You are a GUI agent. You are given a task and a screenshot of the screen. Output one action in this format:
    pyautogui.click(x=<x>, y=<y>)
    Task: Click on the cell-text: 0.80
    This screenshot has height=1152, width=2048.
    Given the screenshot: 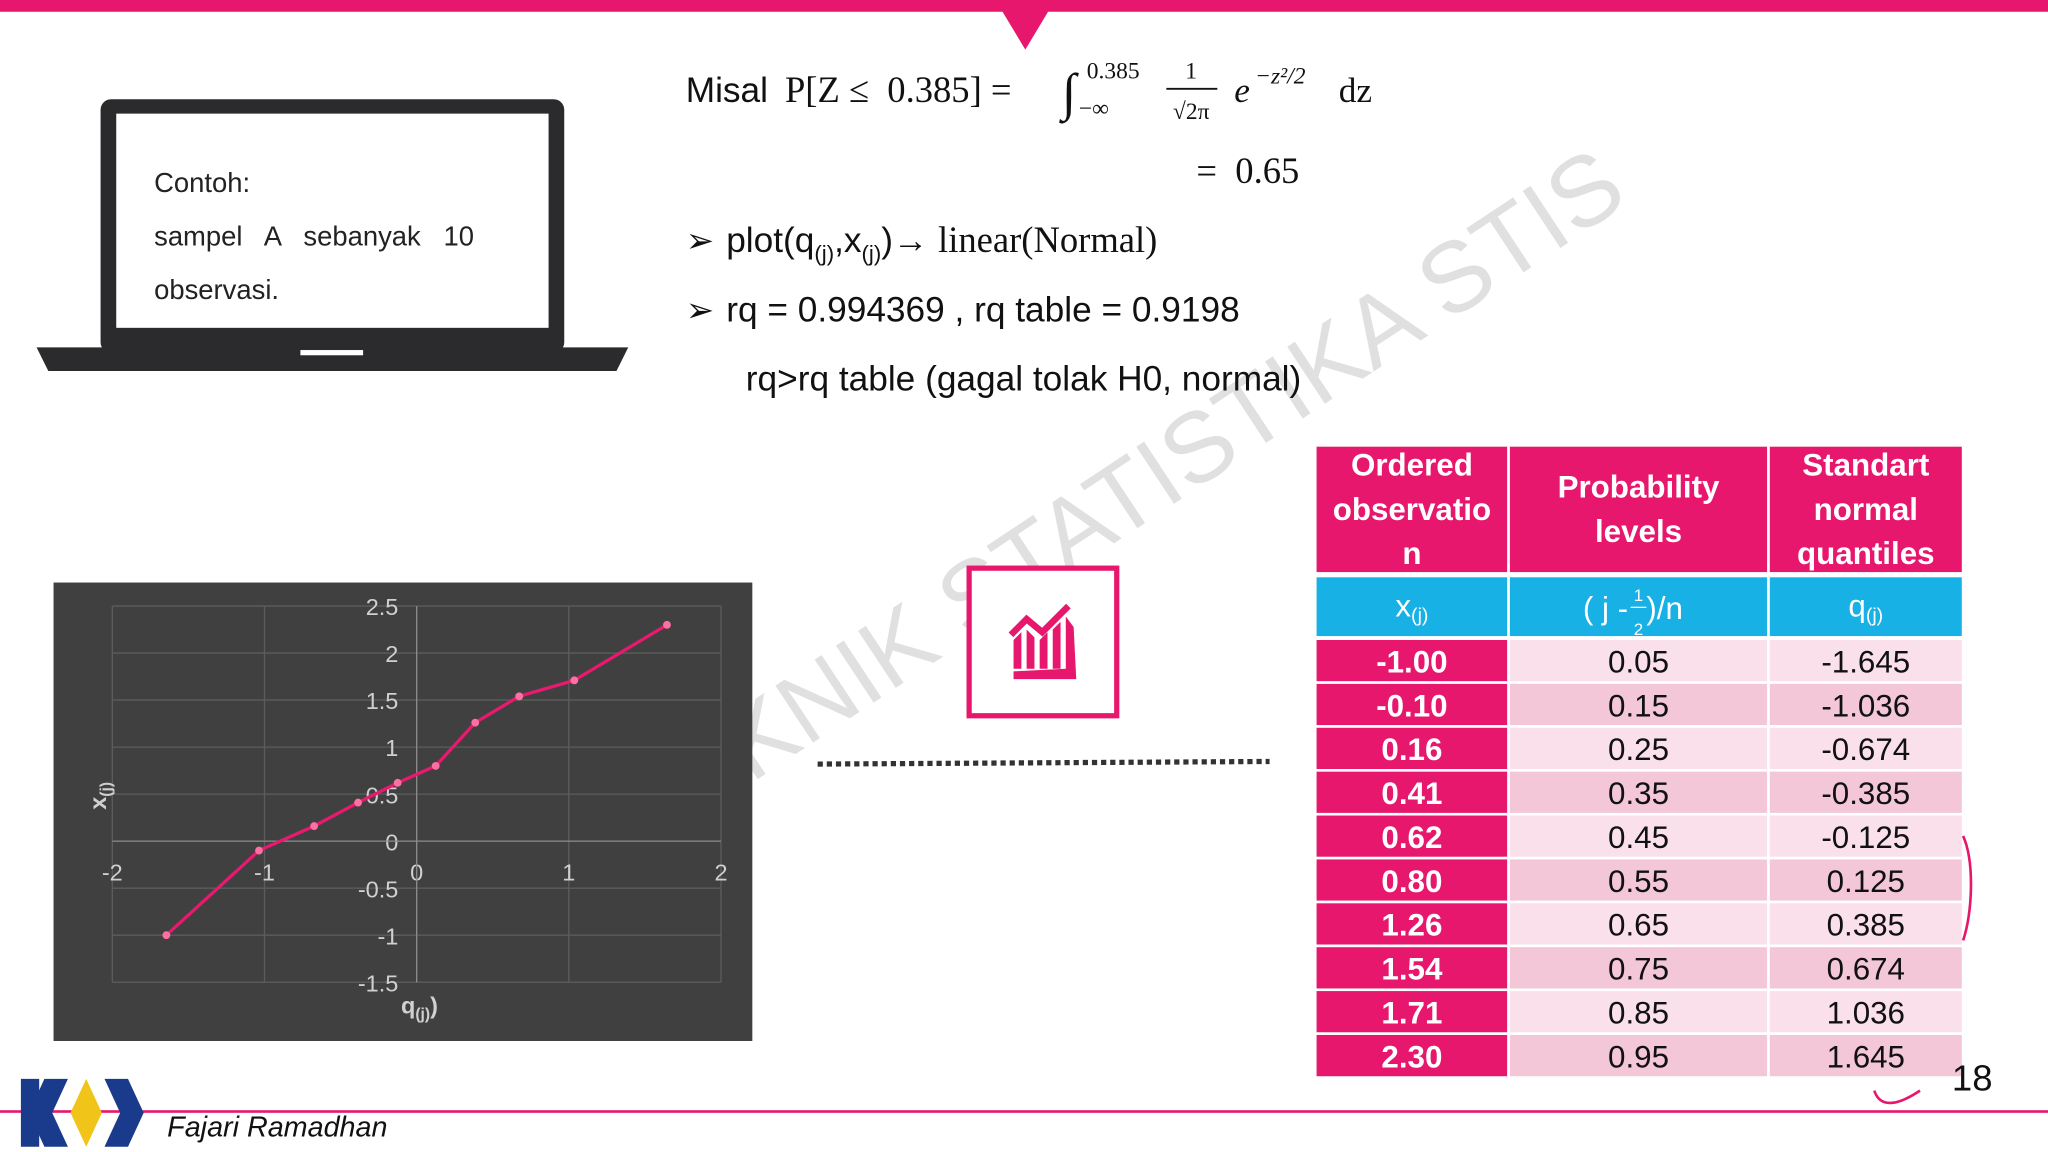 What is the action you would take?
    pyautogui.click(x=1411, y=881)
    